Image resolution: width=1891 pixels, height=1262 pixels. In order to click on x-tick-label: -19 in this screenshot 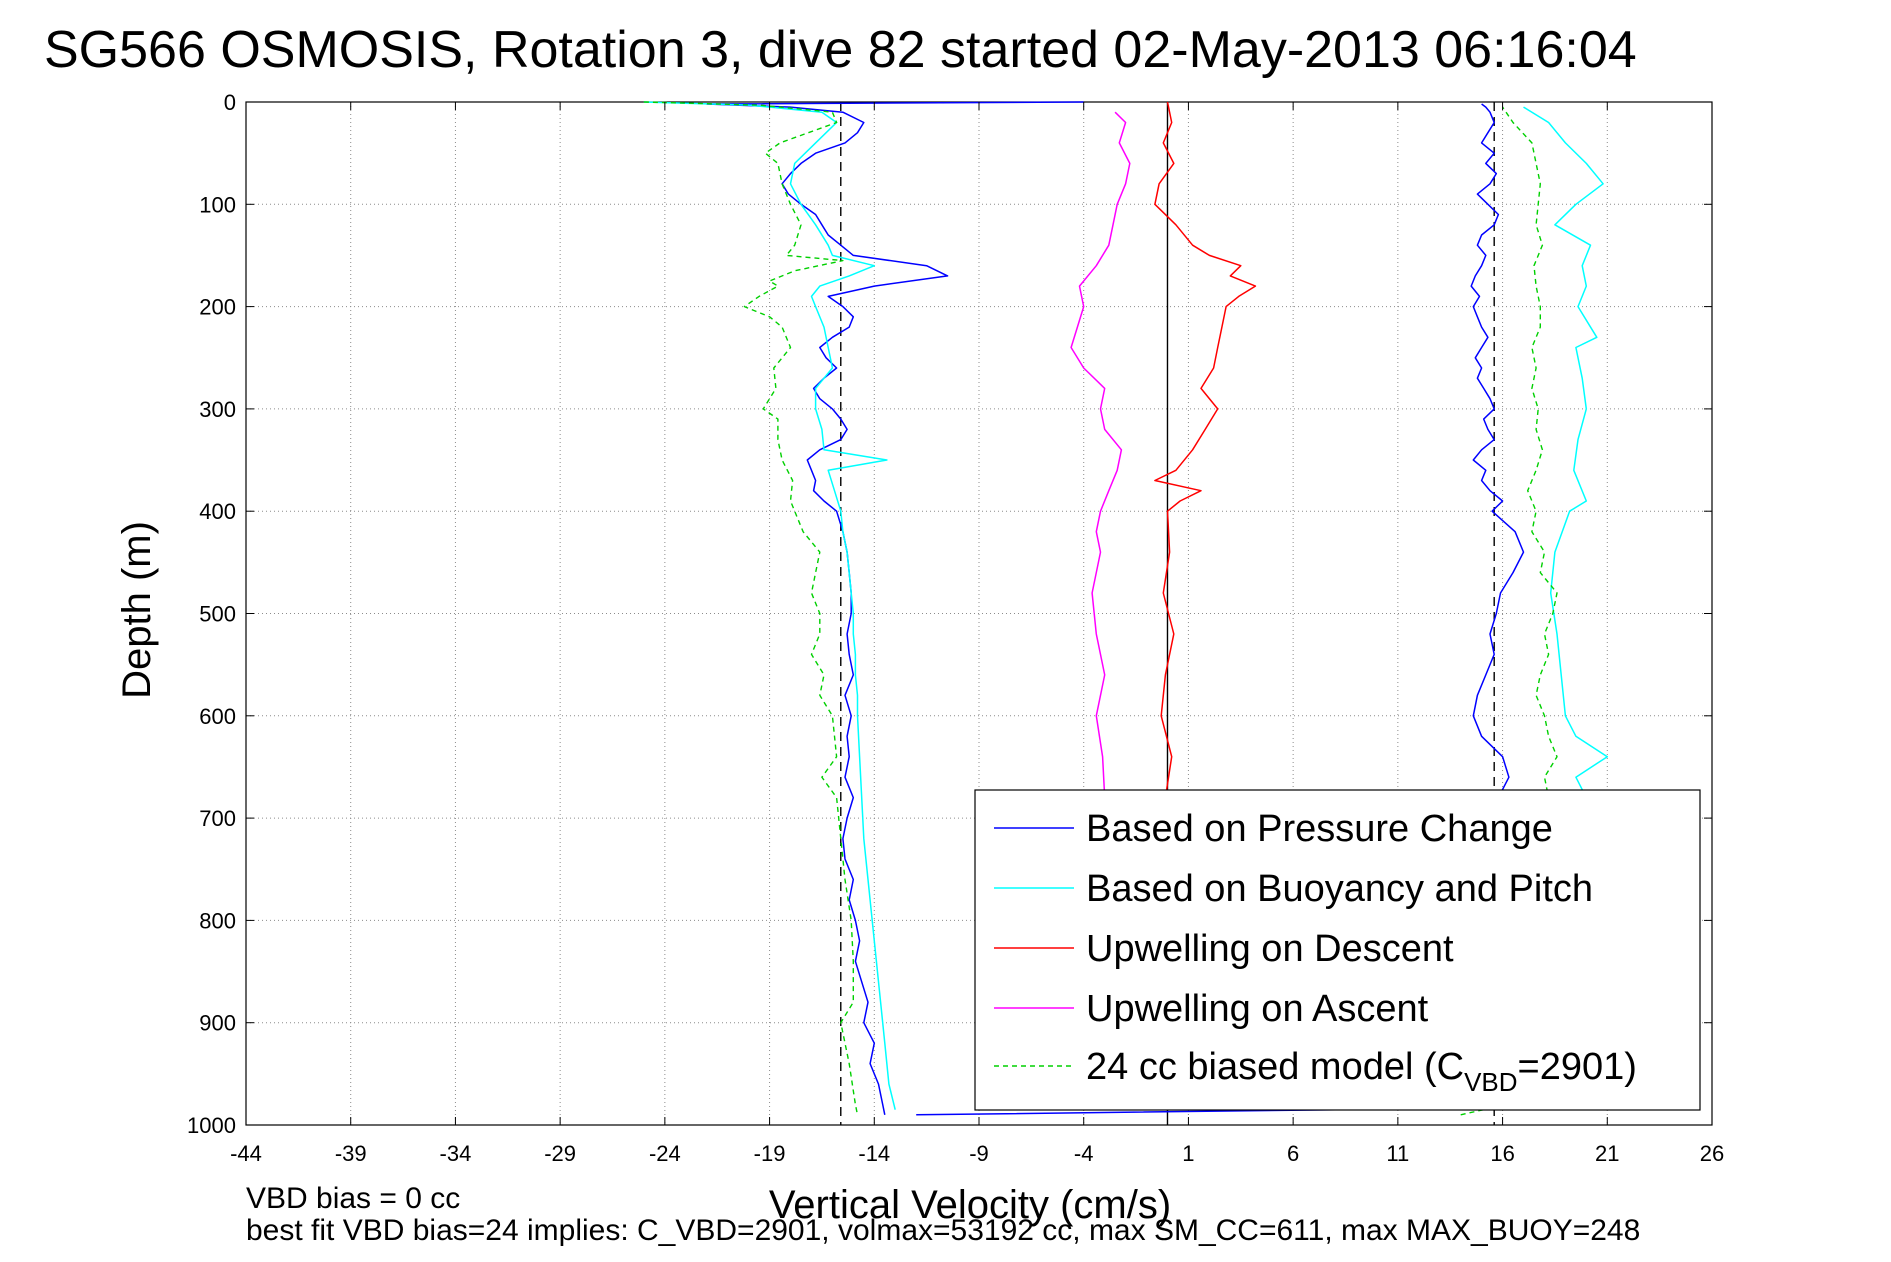, I will do `click(770, 1153)`.